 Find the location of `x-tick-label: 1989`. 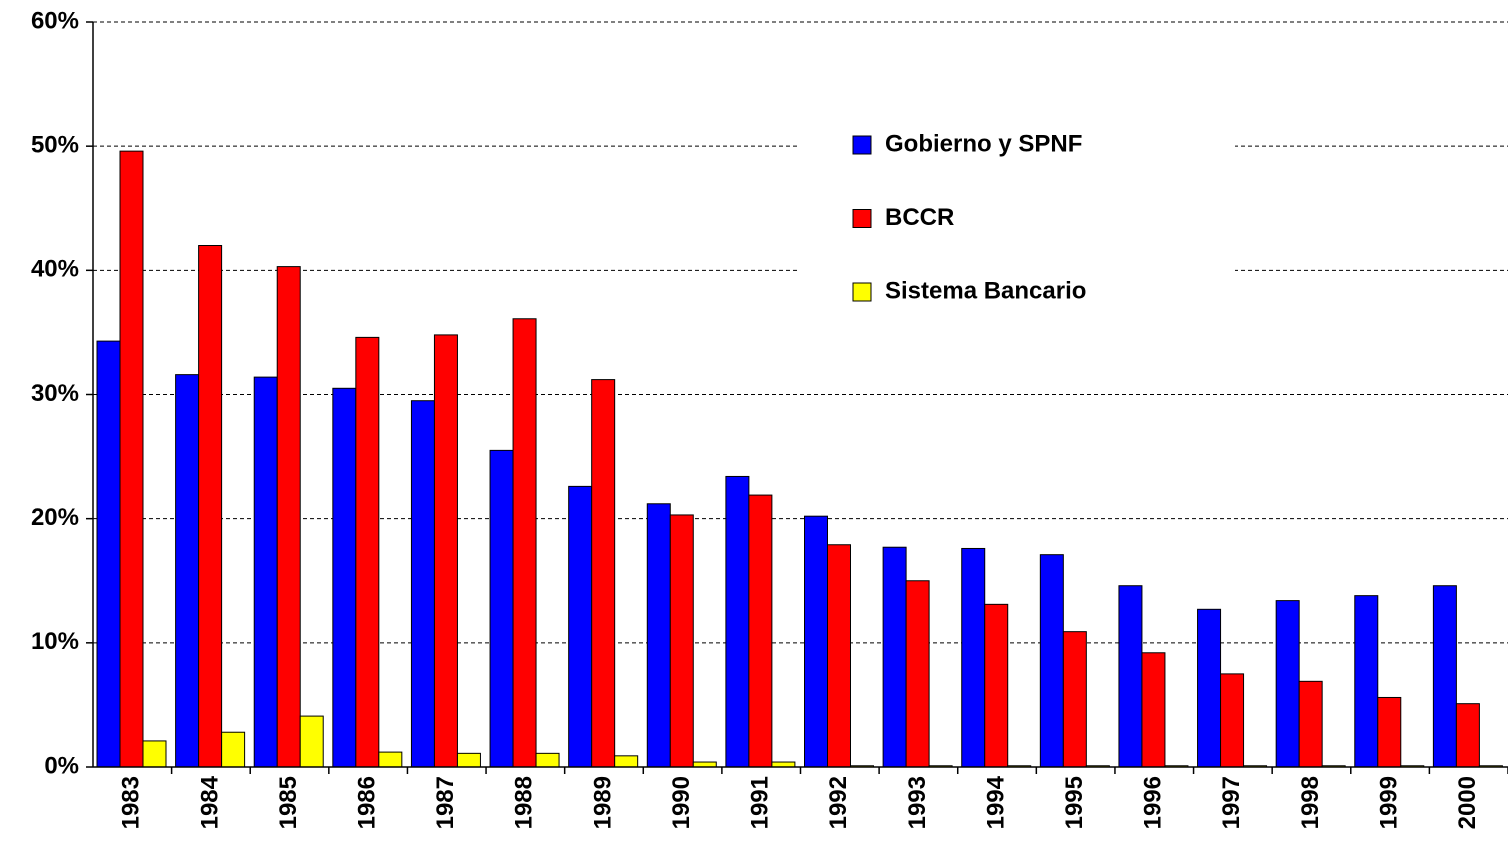

x-tick-label: 1989 is located at coordinates (602, 802).